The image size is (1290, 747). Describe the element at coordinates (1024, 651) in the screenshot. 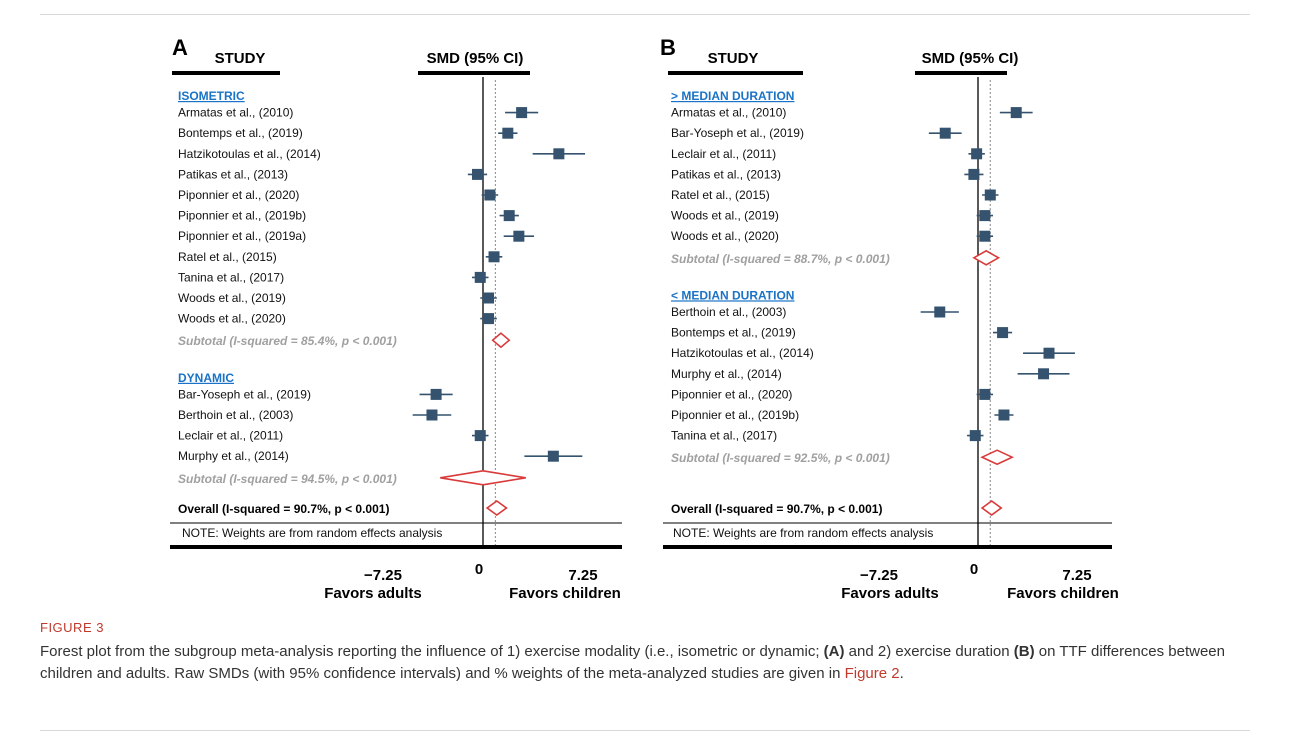

I see `caption-ref-b: (B)` at that location.